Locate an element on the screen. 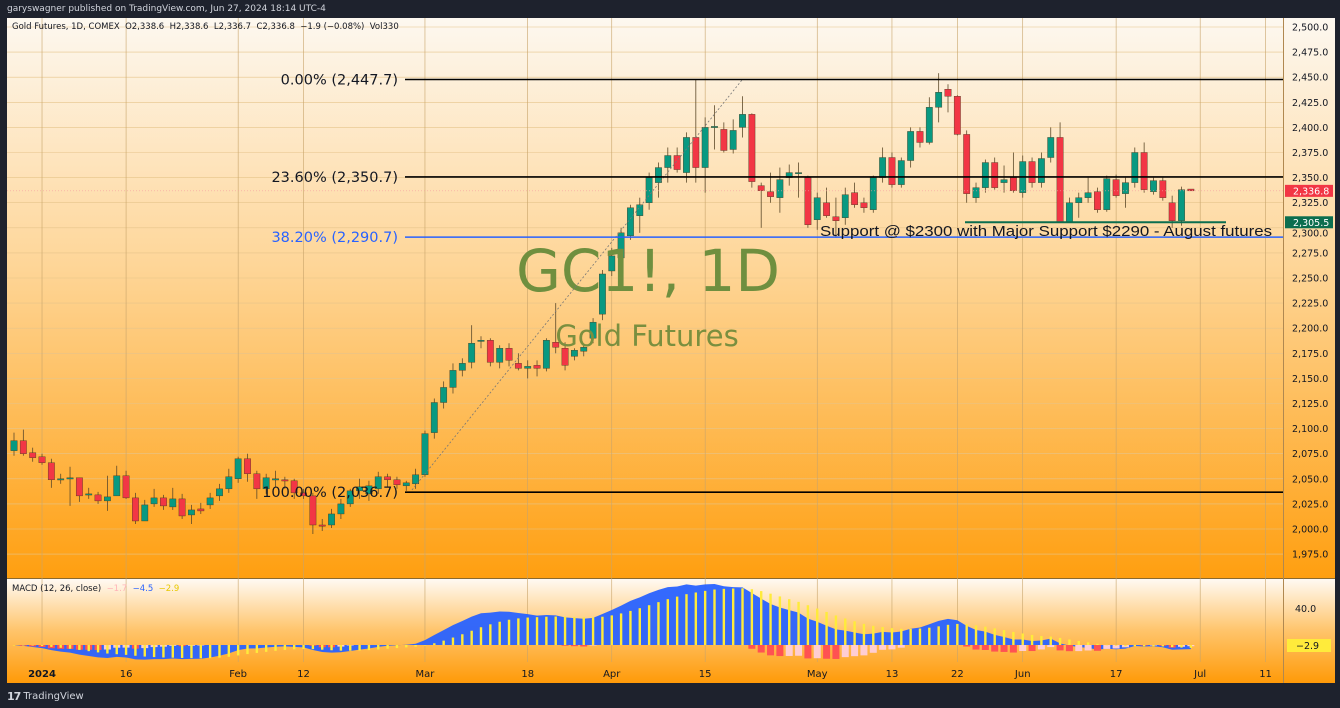 The image size is (1340, 708). time-tick-label: 18 is located at coordinates (527, 674).